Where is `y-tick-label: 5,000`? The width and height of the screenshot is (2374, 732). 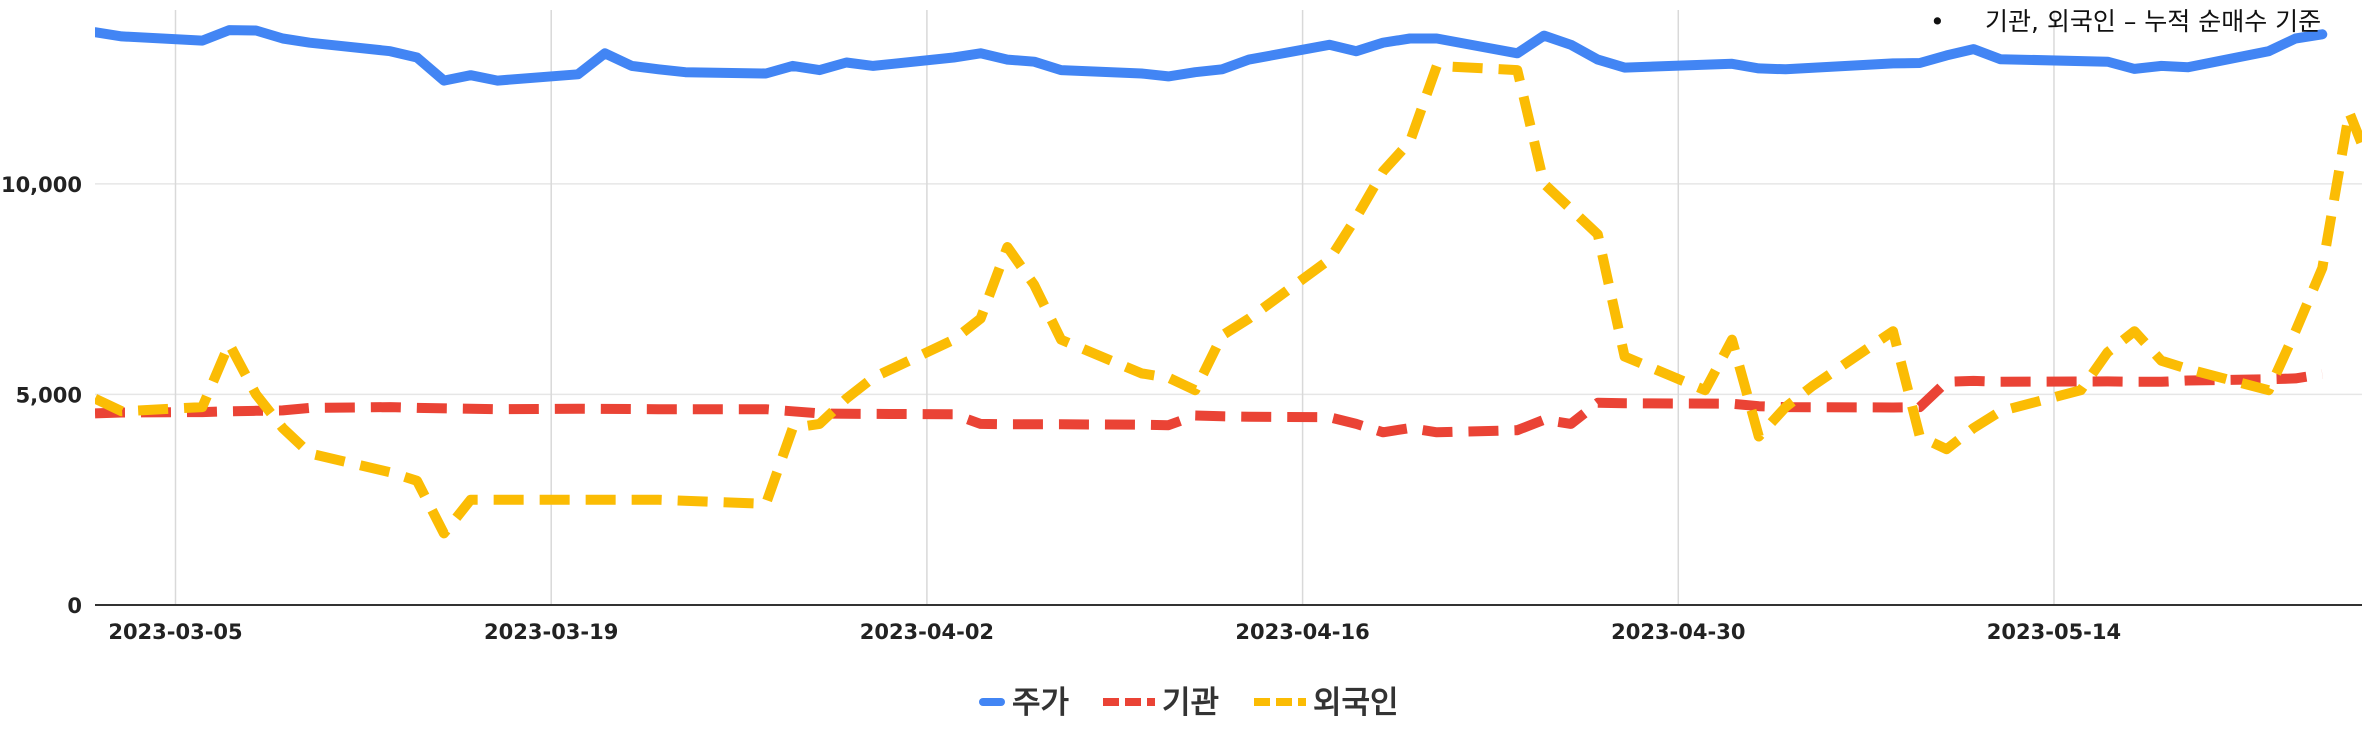
y-tick-label: 5,000 is located at coordinates (49, 395).